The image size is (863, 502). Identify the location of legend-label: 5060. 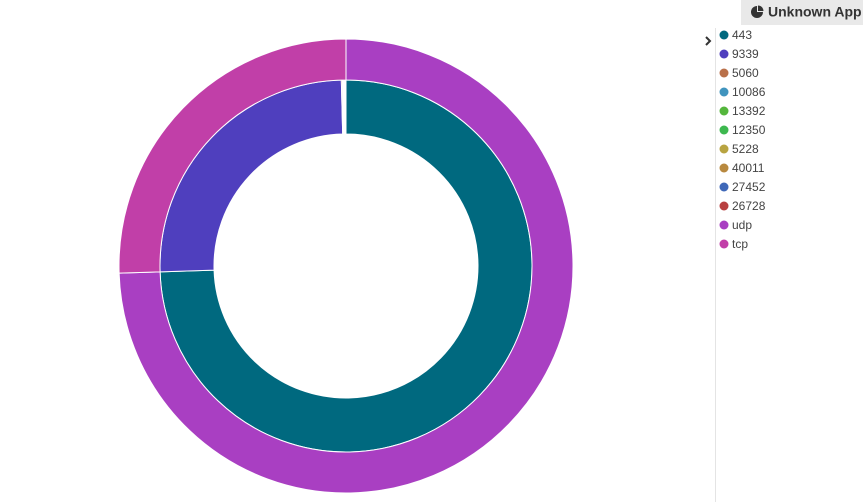
(745, 73).